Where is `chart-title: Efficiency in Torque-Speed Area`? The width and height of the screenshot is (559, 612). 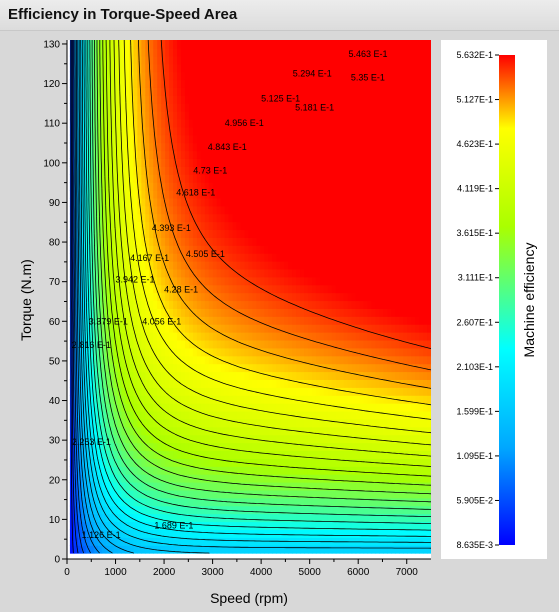 chart-title: Efficiency in Torque-Speed Area is located at coordinates (123, 14).